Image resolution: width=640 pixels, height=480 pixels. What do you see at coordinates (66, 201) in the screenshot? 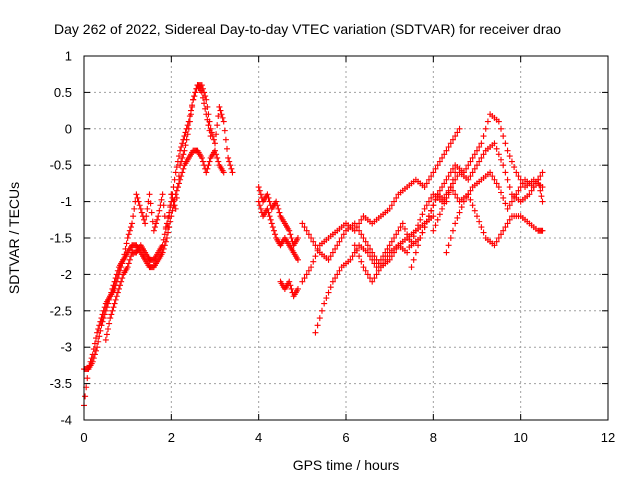
I see `y-tick-label: -1` at bounding box center [66, 201].